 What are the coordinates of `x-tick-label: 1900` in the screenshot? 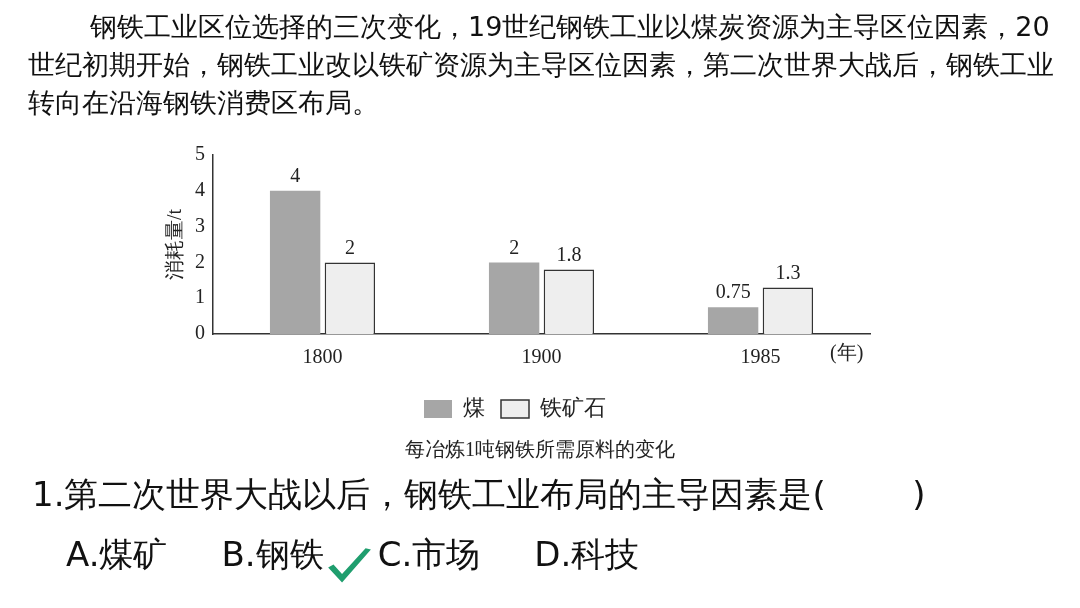 It's located at (541, 356).